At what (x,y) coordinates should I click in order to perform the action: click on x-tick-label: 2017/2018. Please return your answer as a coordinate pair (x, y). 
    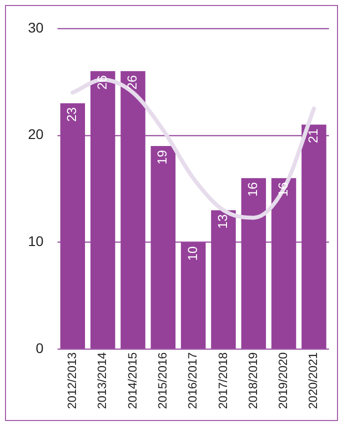
    Looking at the image, I should click on (223, 381).